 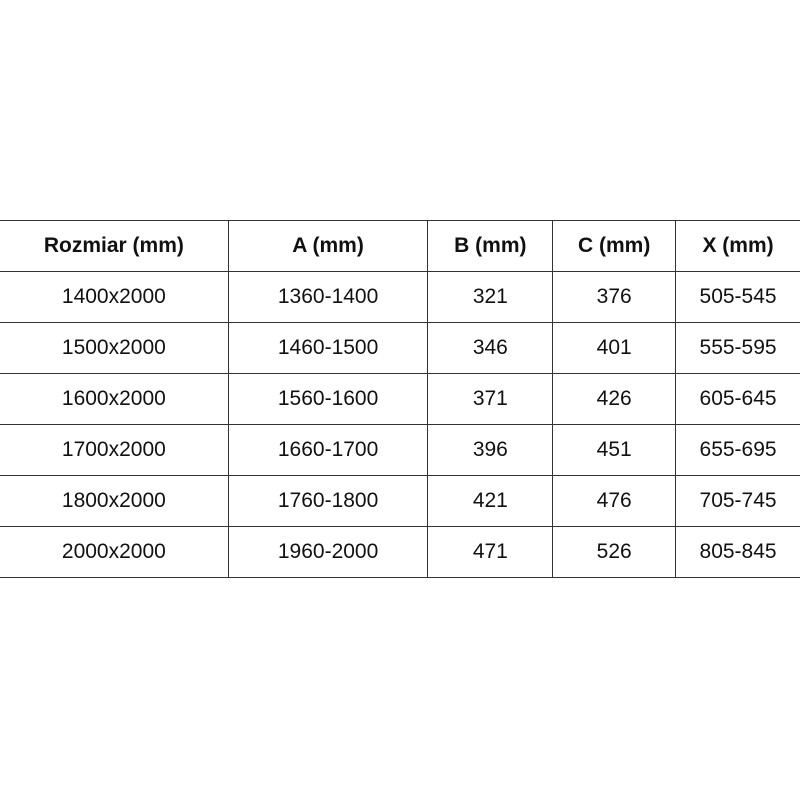 What do you see at coordinates (614, 348) in the screenshot?
I see `cell-c: 401` at bounding box center [614, 348].